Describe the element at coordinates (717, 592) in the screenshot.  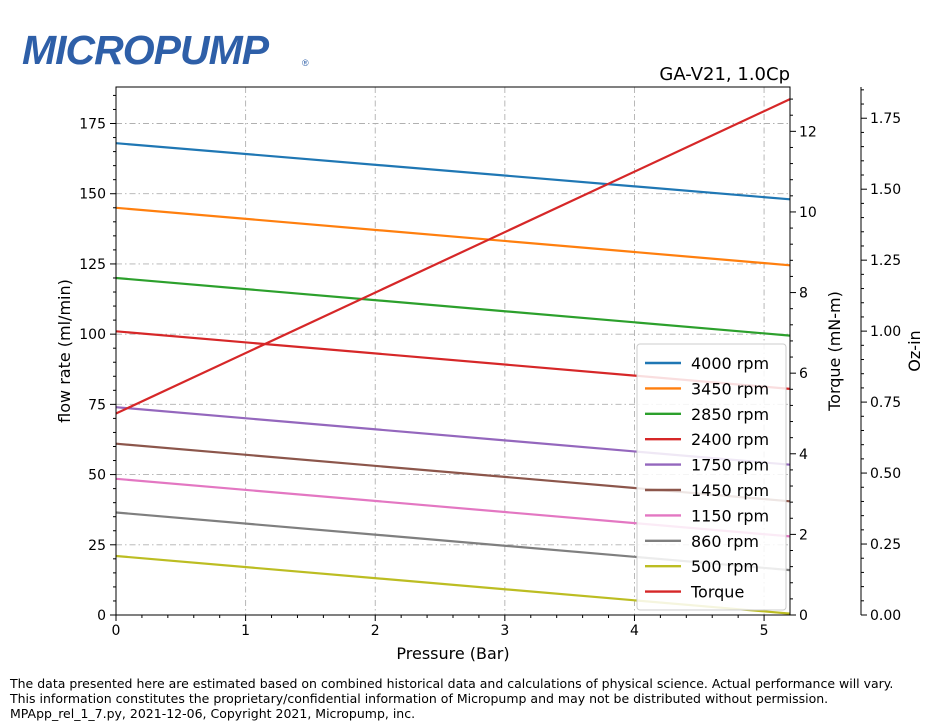
I see `legend-label-torque: Torque` at that location.